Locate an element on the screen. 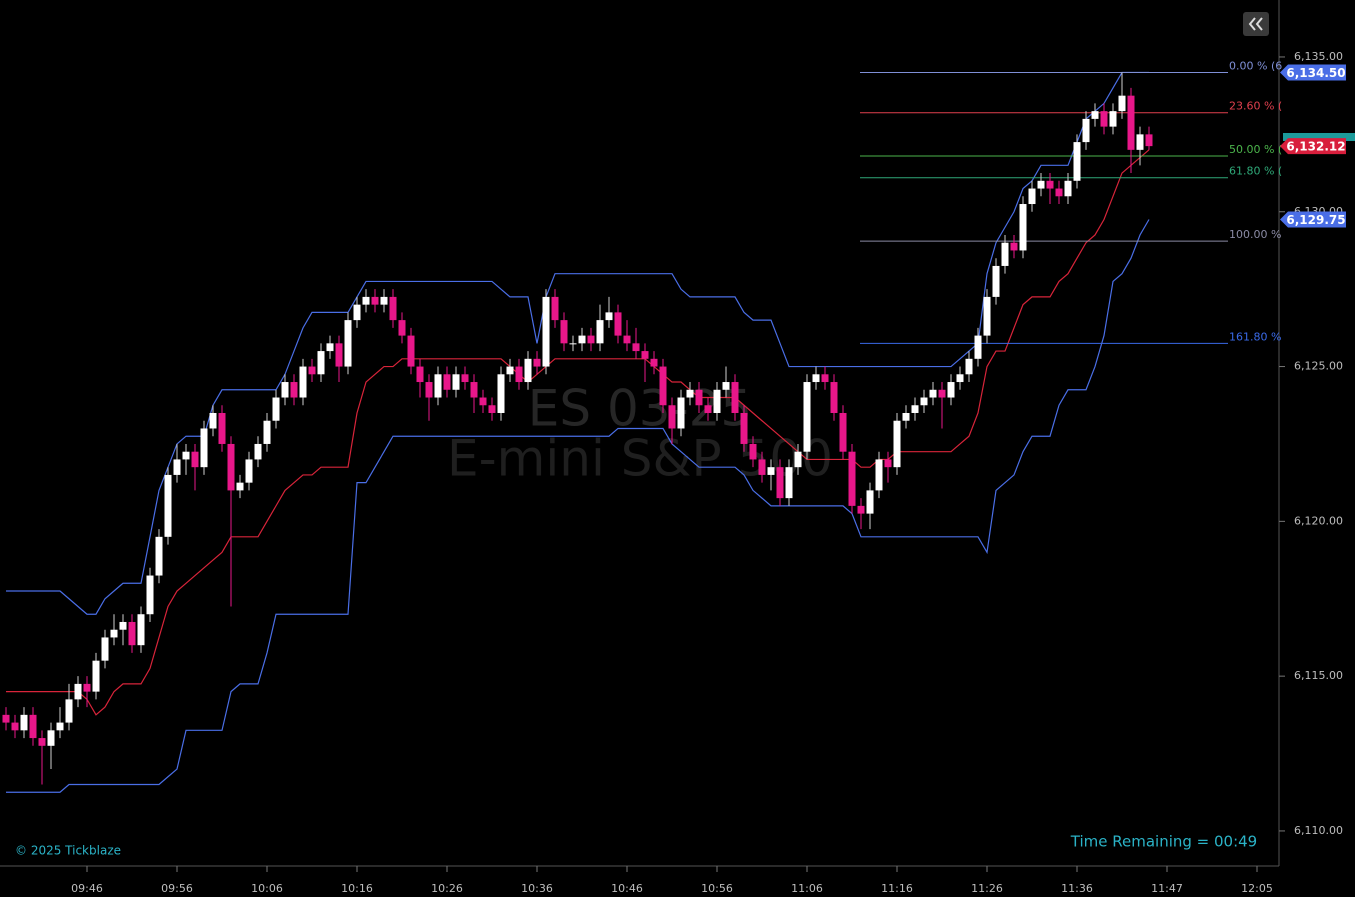 The height and width of the screenshot is (897, 1355). collapse-button is located at coordinates (1256, 24).